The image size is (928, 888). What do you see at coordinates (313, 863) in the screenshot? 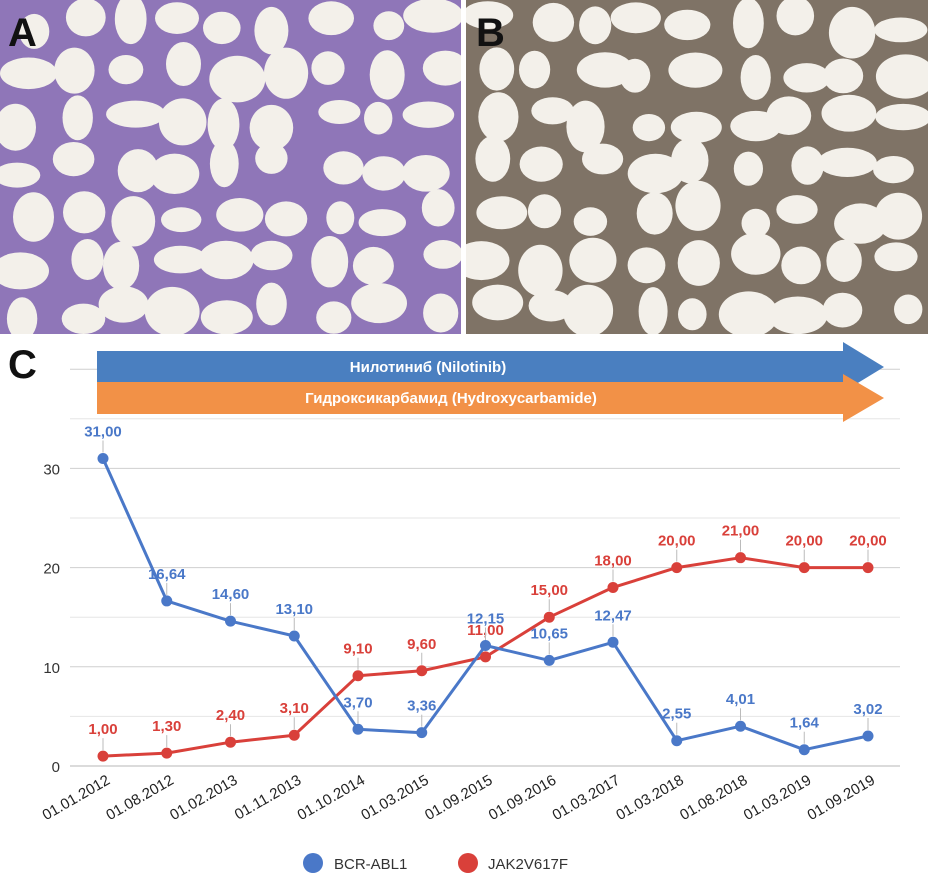
I see `legend-marker-bcr` at bounding box center [313, 863].